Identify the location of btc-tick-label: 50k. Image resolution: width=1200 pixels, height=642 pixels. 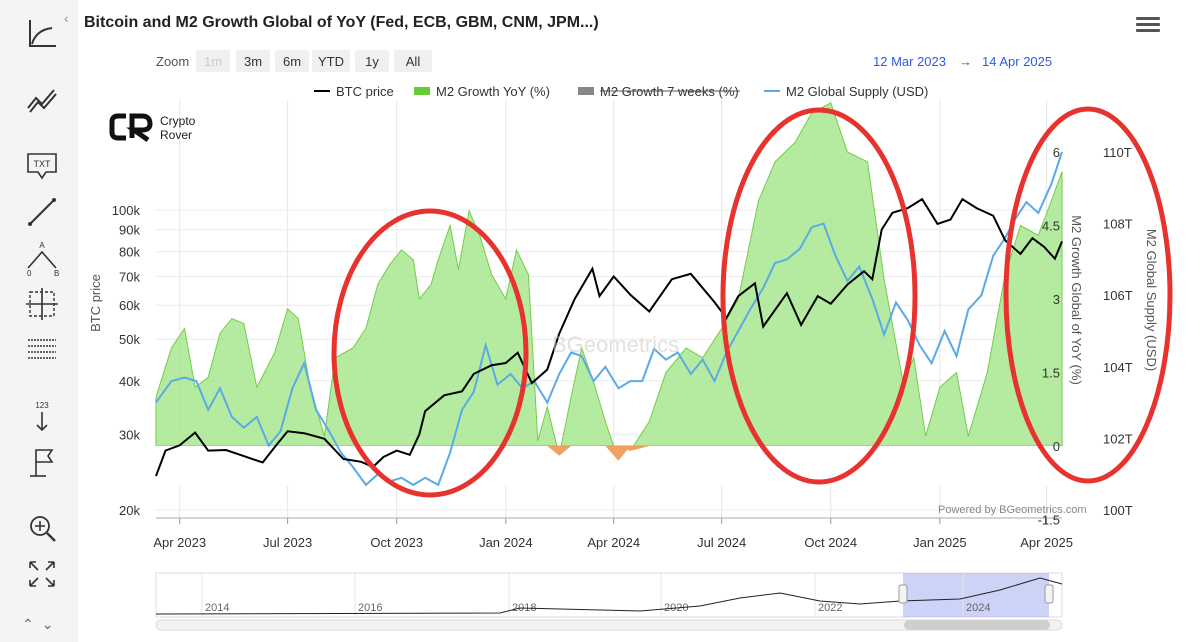
(129, 339).